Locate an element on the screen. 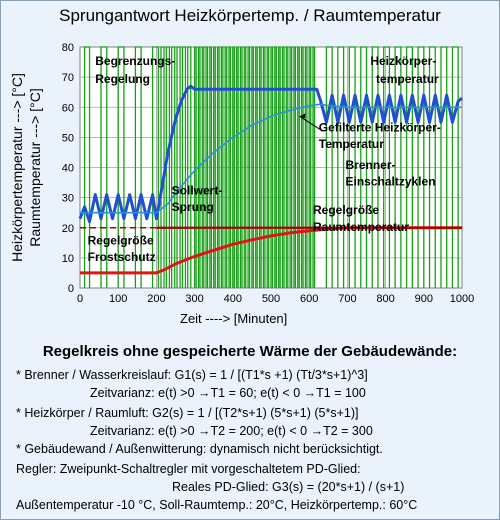 This screenshot has height=520, width=500. y-axis-label-2: Raumtemperatur ---> [°C] is located at coordinates (35, 167).